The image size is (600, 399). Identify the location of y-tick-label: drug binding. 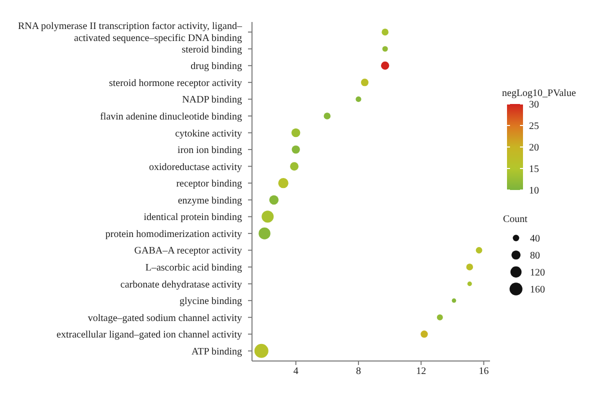
(216, 66).